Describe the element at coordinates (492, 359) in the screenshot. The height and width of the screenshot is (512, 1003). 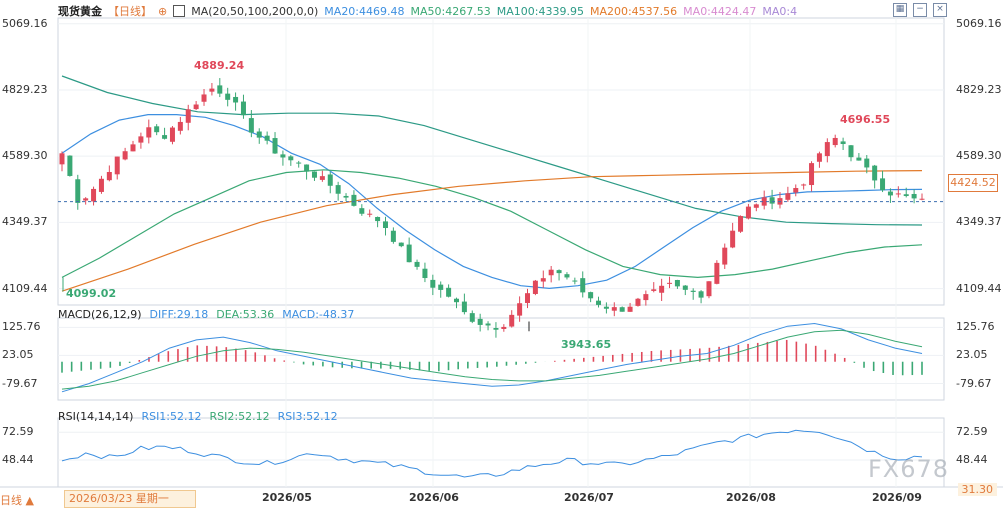
I see `macd-dea-line` at that location.